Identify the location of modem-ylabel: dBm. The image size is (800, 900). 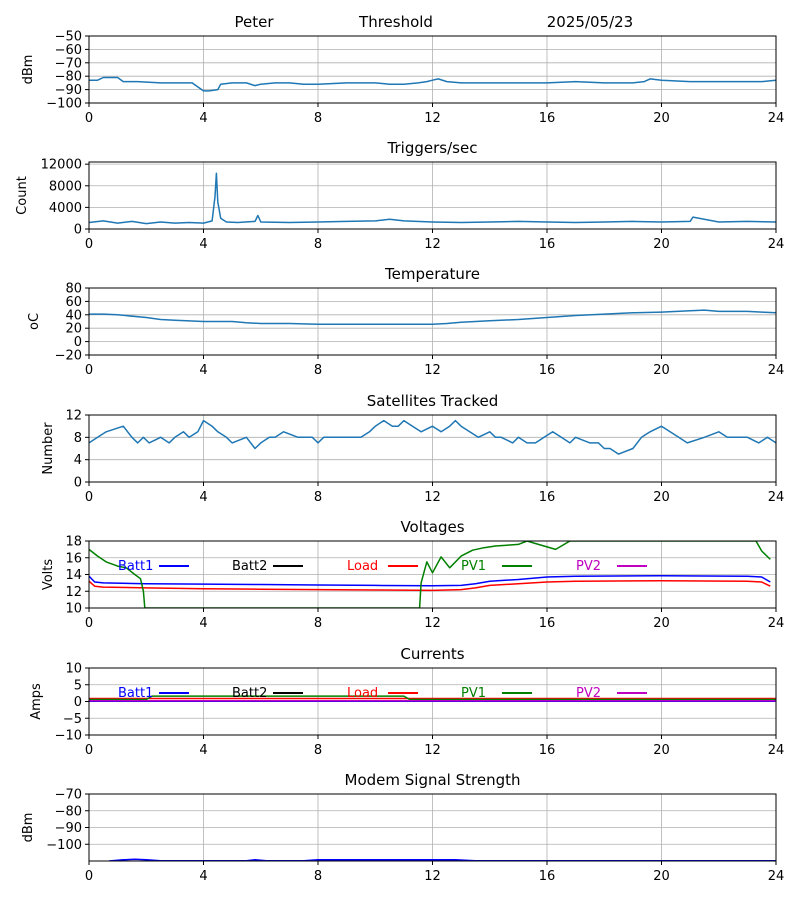
(28, 828).